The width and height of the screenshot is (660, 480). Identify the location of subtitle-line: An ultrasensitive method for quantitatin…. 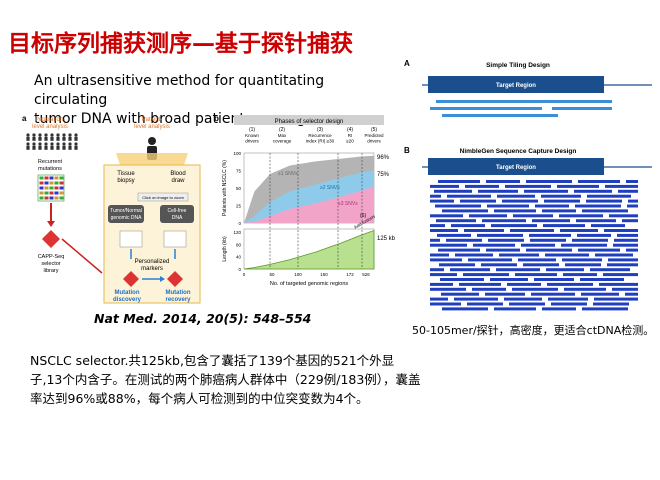
(179, 90).